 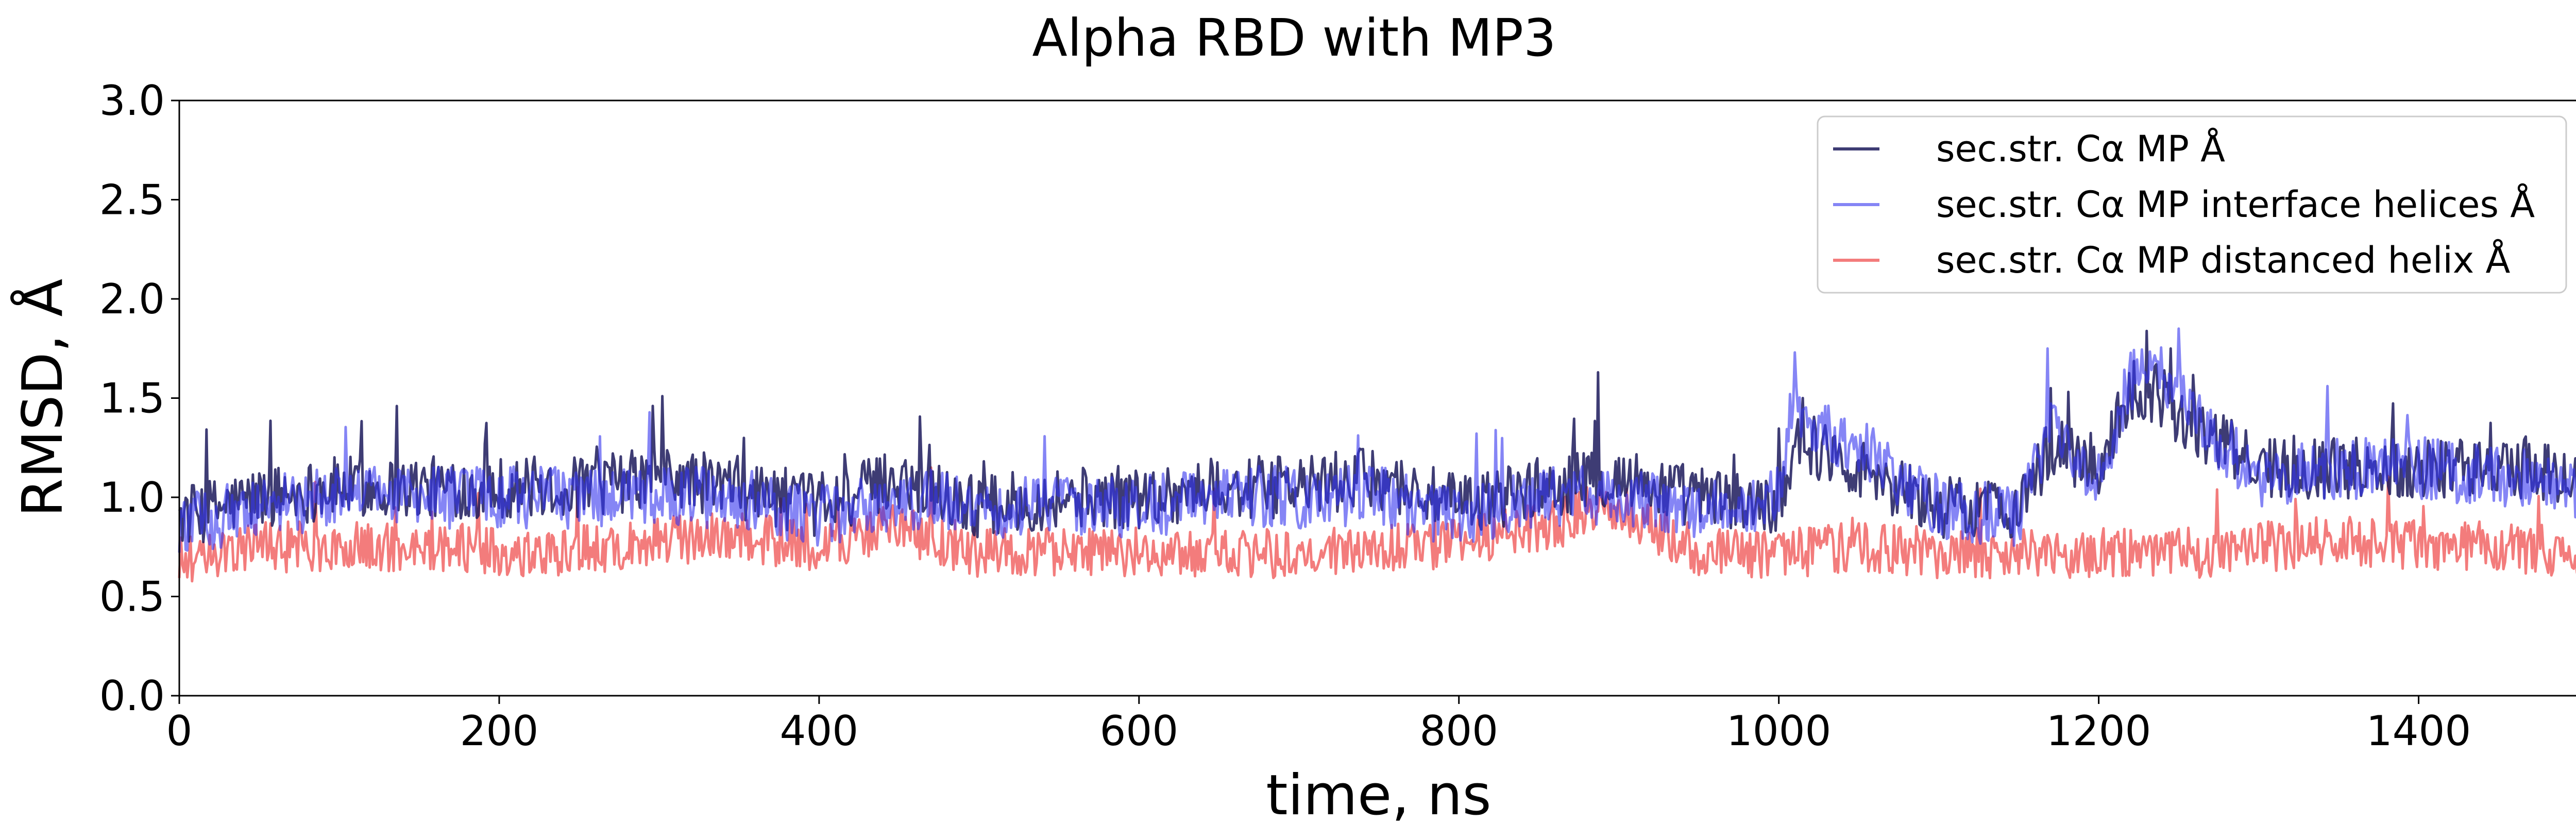 I want to click on y-tick-label: 2.5, so click(x=132, y=200).